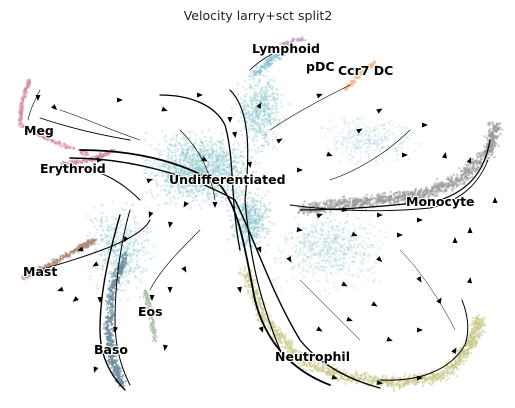 The width and height of the screenshot is (515, 408). What do you see at coordinates (312, 356) in the screenshot?
I see `cluster-label-neutrophil: Neutrophil` at bounding box center [312, 356].